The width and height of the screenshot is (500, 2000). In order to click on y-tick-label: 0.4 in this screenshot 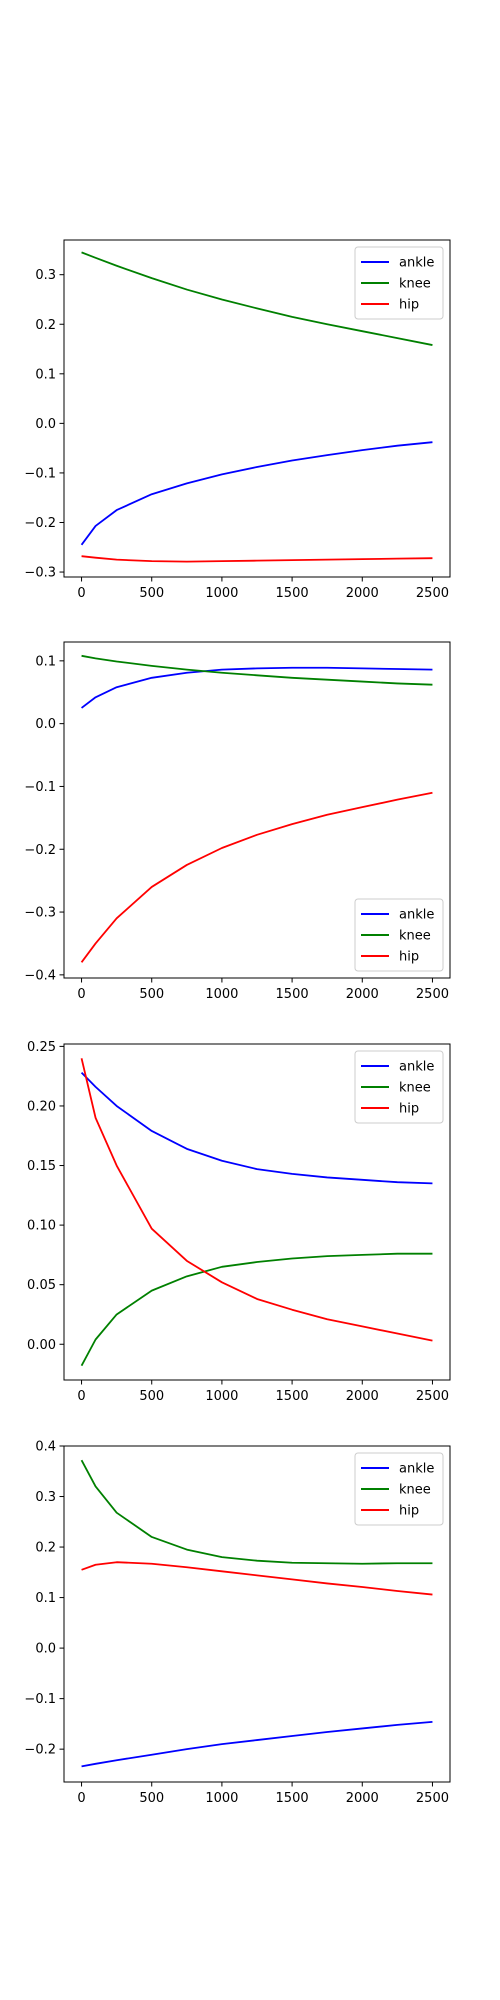, I will do `click(45, 1447)`.